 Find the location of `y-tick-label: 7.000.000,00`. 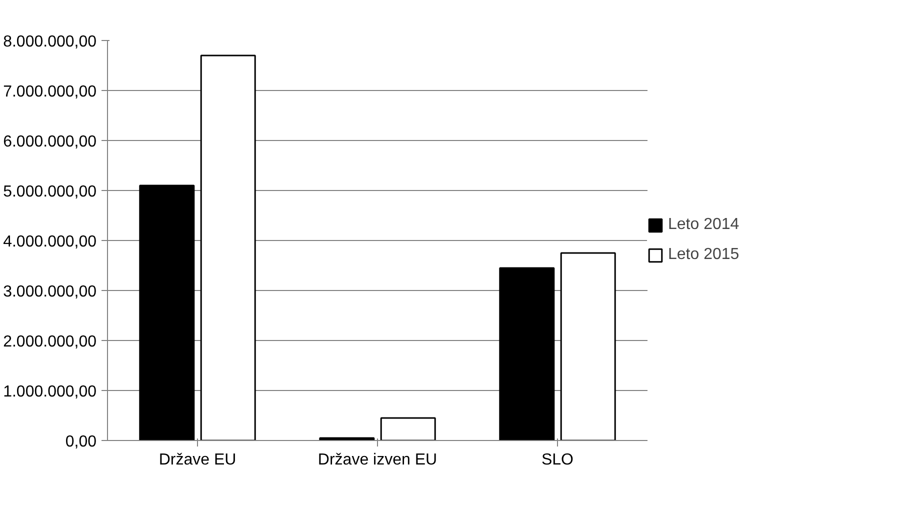

y-tick-label: 7.000.000,00 is located at coordinates (50, 92).